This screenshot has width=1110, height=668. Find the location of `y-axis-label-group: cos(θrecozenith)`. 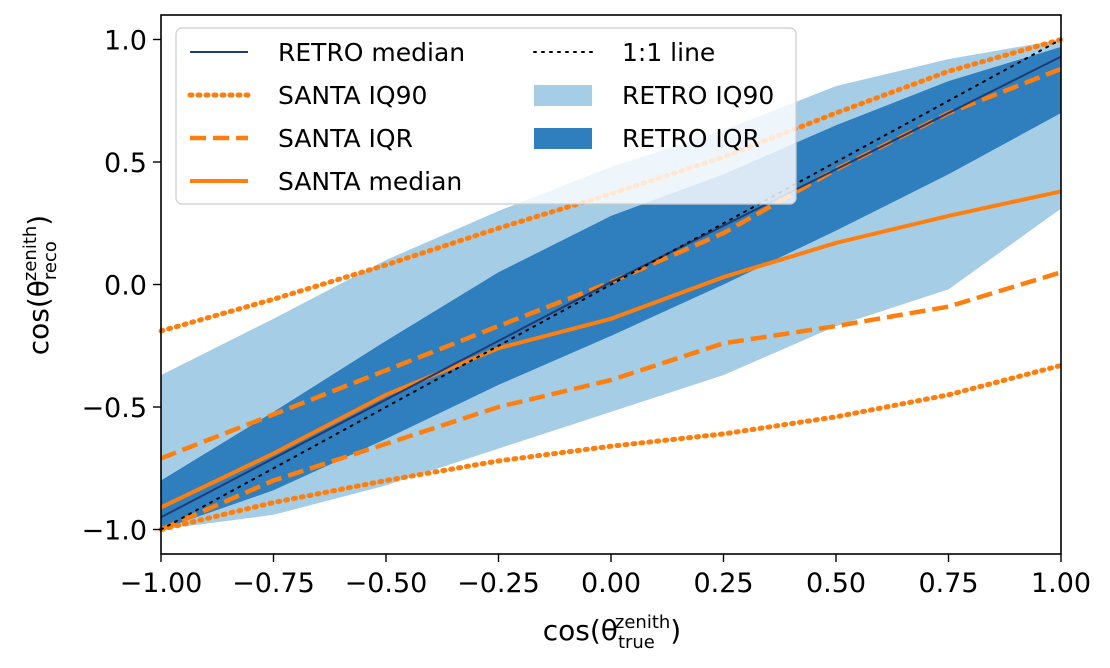

y-axis-label-group: cos(θrecozenith) is located at coordinates (40, 285).